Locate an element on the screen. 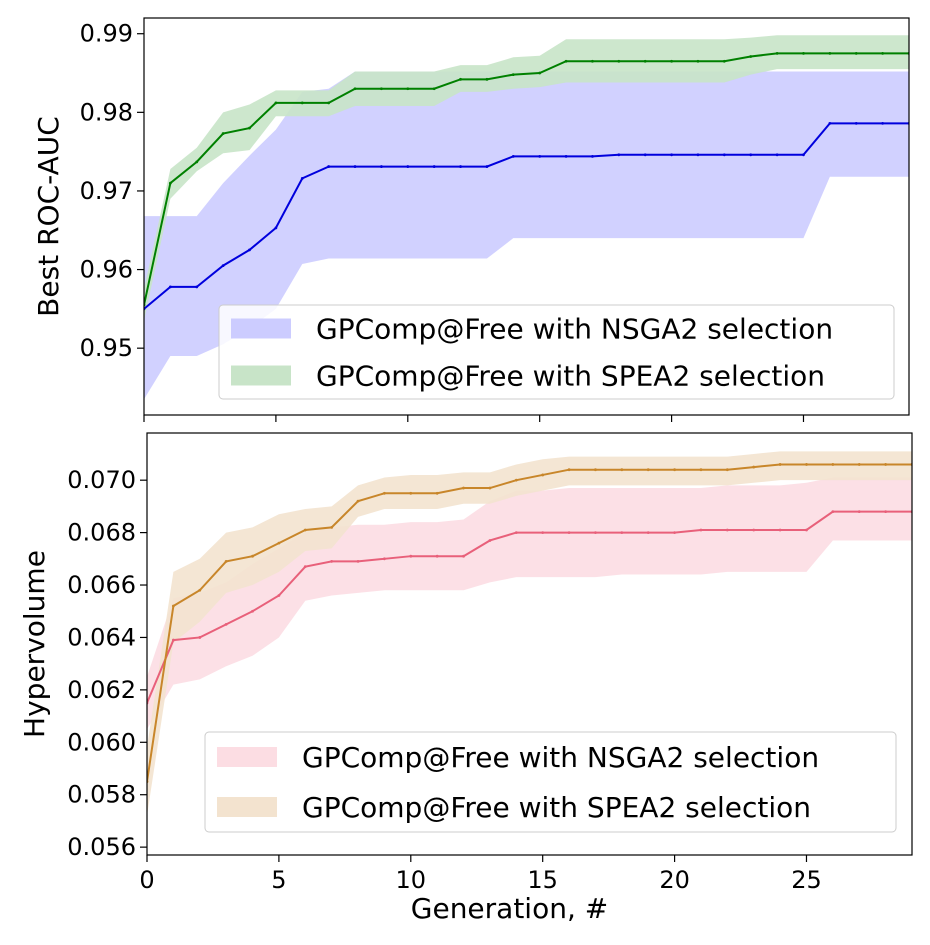 This screenshot has width=930, height=945. x-tick-label: 0 is located at coordinates (146, 880).